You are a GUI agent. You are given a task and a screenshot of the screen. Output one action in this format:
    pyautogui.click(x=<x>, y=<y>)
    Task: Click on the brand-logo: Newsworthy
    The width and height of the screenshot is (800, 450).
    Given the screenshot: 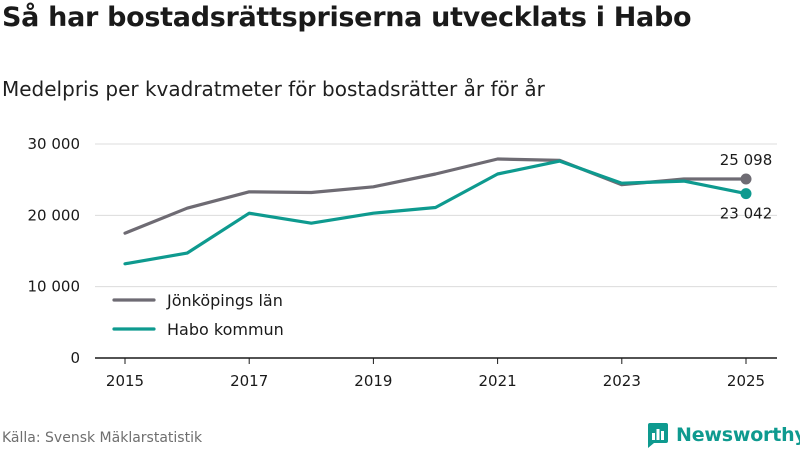 What is the action you would take?
    pyautogui.click(x=722, y=435)
    